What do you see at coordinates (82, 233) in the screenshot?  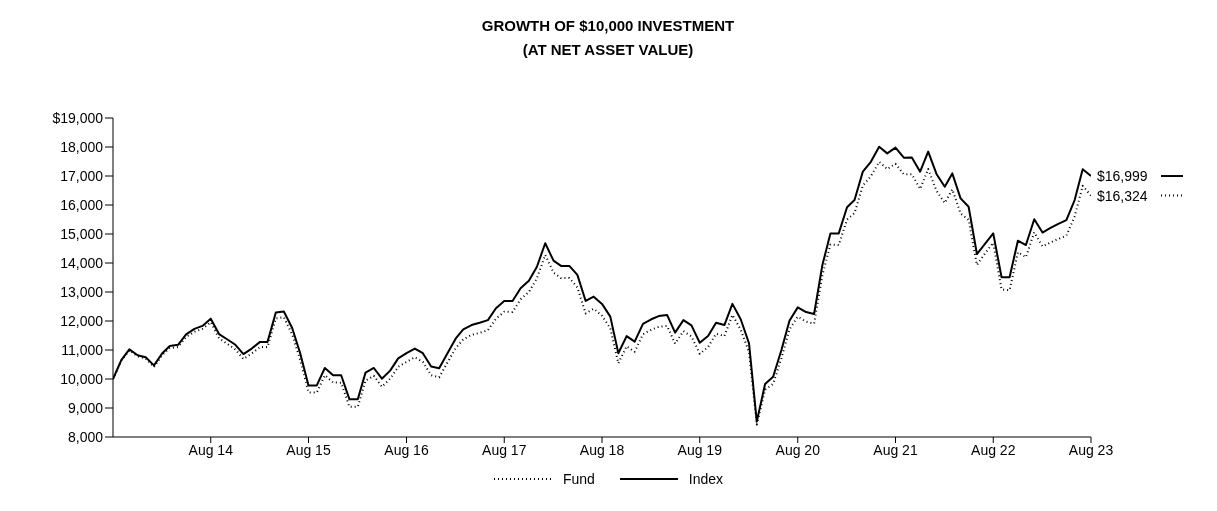 I see `y-tick-label: 15,000` at bounding box center [82, 233].